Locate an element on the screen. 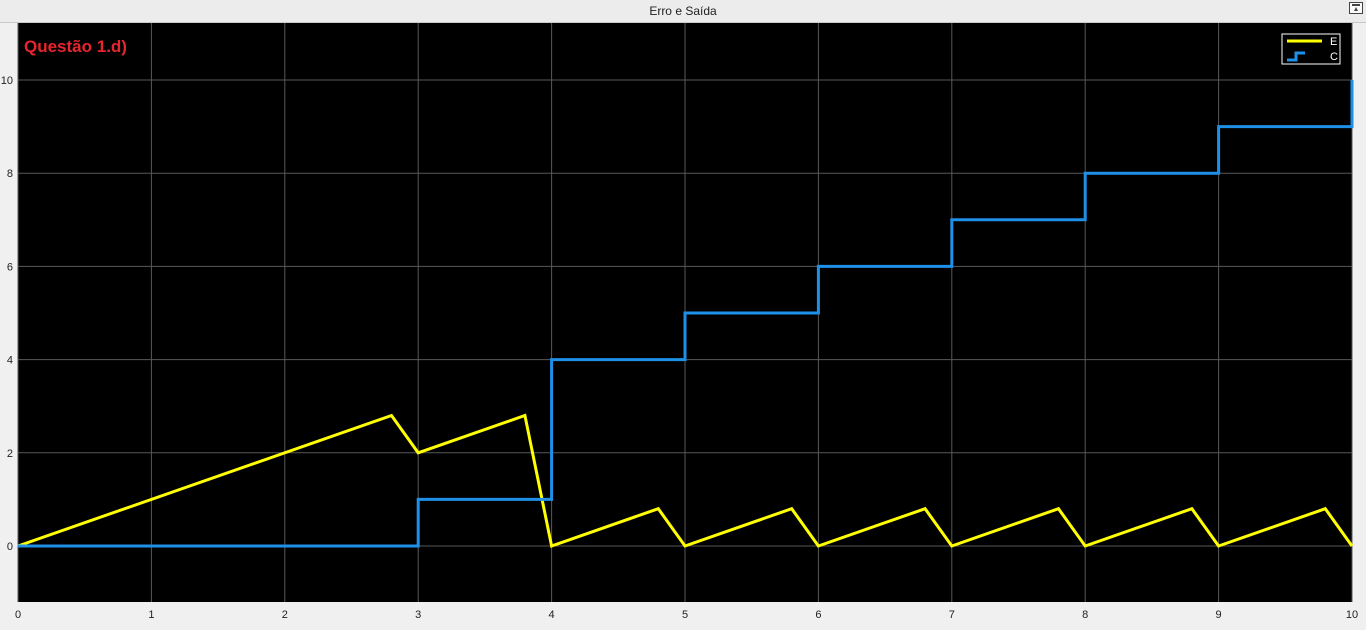  figure-title: Erro e Saída is located at coordinates (683, 11).